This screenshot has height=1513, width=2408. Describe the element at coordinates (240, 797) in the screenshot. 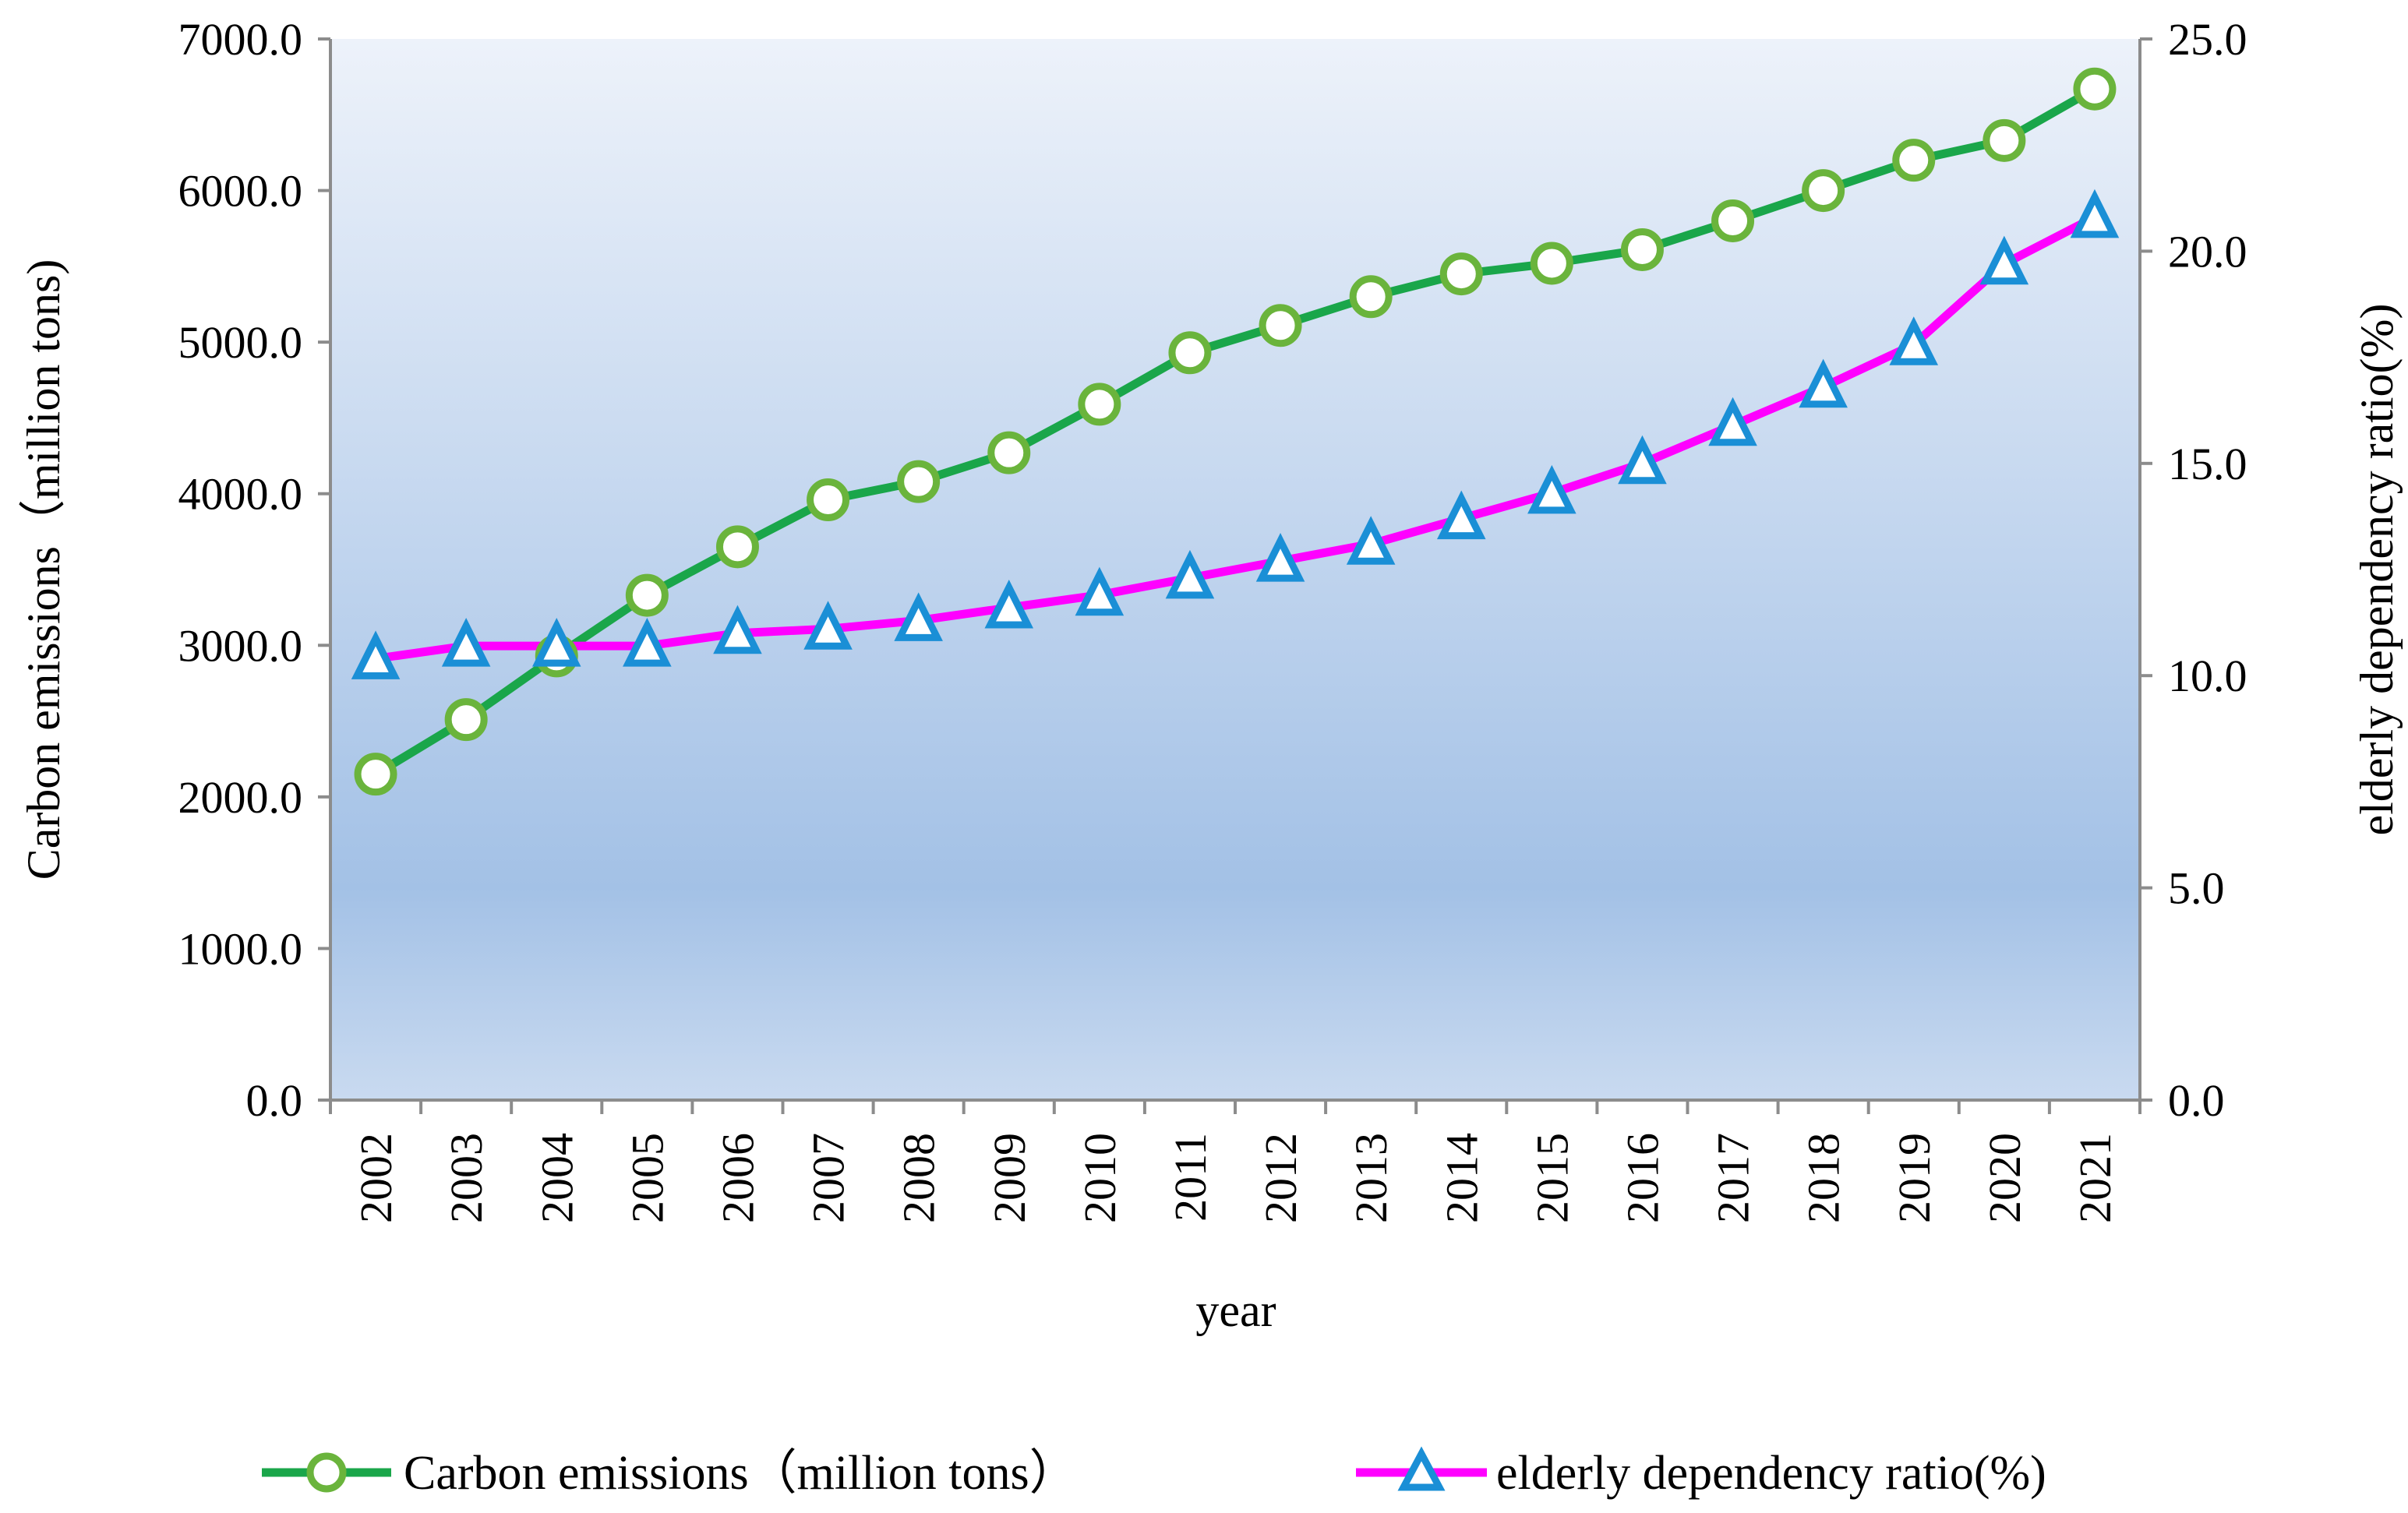

I see `left-tick-label: 2000.0` at that location.